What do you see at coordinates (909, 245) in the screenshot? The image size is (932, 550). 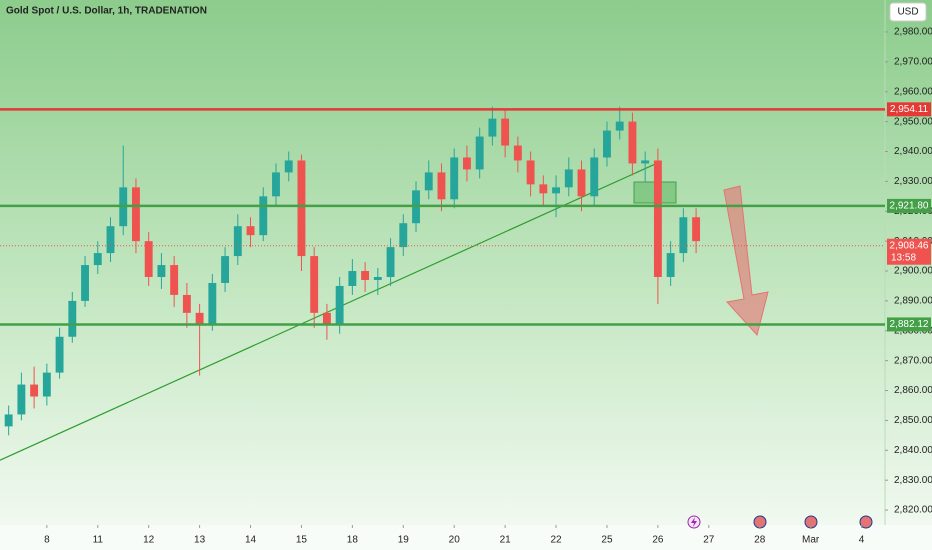 I see `current-price-label: 2,908.46` at bounding box center [909, 245].